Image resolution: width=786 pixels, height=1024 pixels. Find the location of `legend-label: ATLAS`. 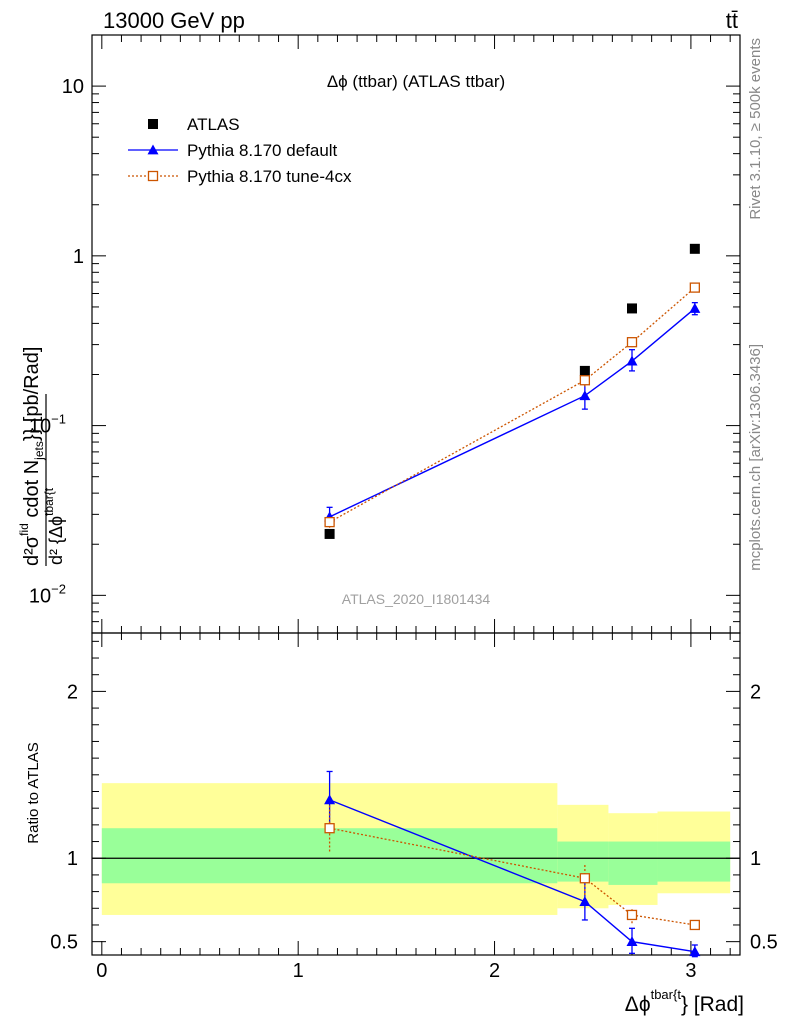

legend-label: ATLAS is located at coordinates (213, 124).